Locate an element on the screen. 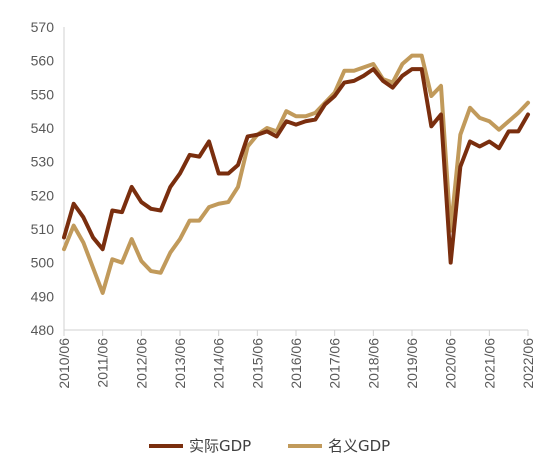 This screenshot has width=550, height=474. x-tick-label: 2010/06 is located at coordinates (64, 363).